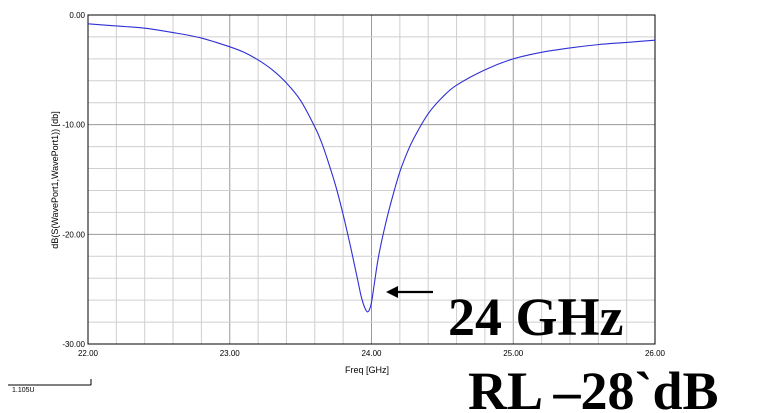  I want to click on legend-fragment: 1.105U, so click(50, 386).